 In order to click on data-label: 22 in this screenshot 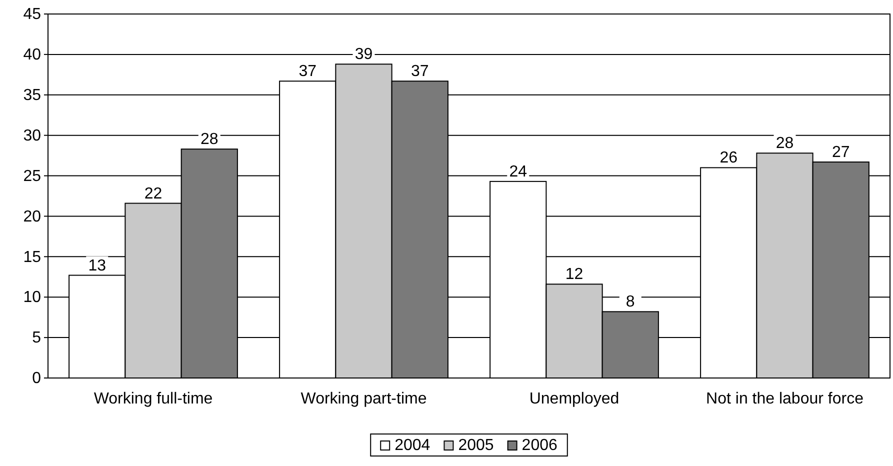, I will do `click(153, 193)`.